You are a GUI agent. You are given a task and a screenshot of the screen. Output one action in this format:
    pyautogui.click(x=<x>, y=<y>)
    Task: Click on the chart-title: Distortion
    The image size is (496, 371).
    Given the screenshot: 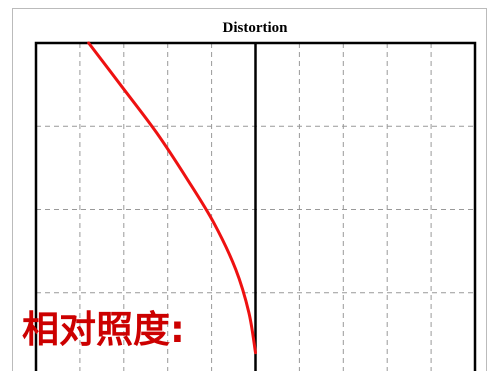 What is the action you would take?
    pyautogui.click(x=256, y=28)
    